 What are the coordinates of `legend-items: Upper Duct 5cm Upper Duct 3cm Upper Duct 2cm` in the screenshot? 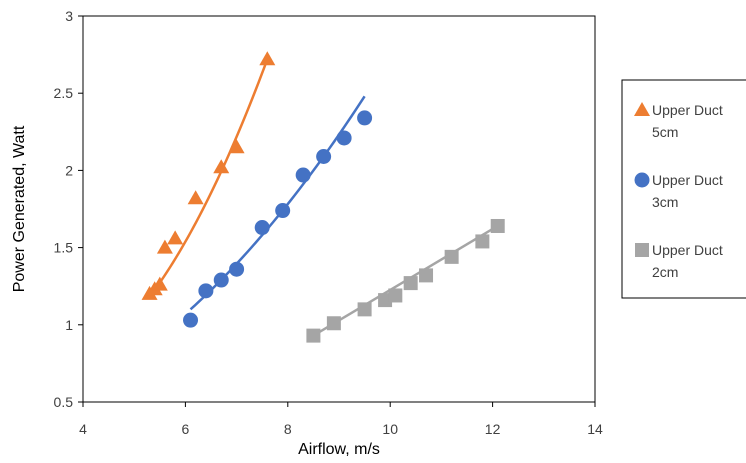 It's located at (678, 191).